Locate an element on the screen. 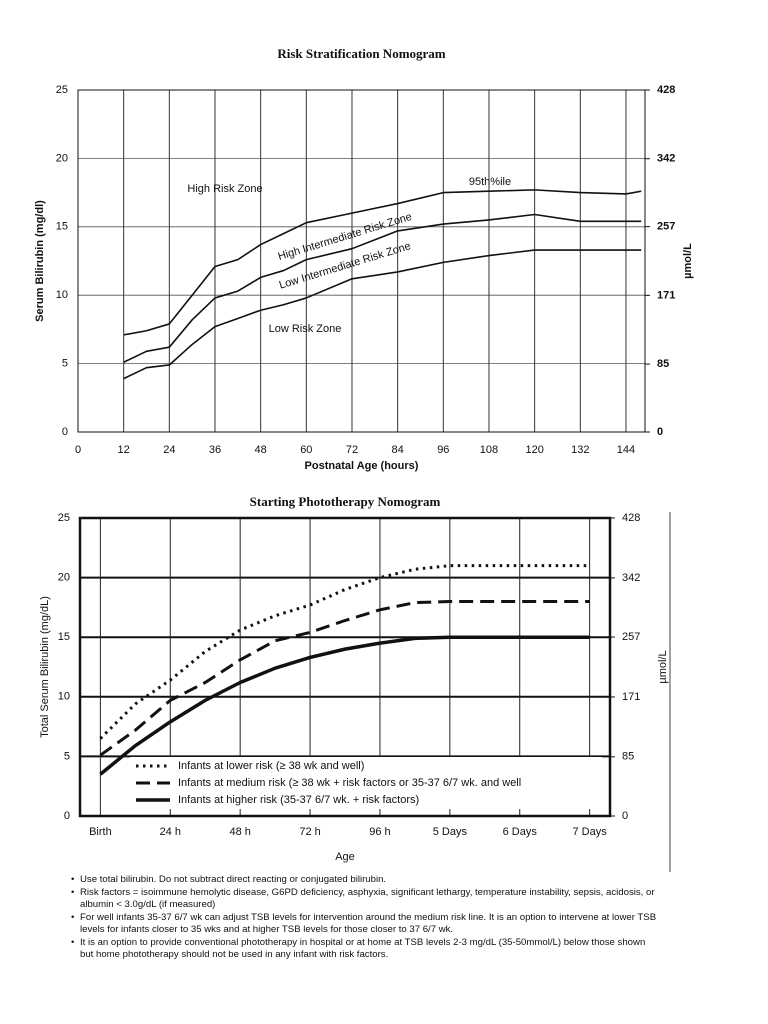 The image size is (768, 1024). x-tick-label: Birth is located at coordinates (100, 832).